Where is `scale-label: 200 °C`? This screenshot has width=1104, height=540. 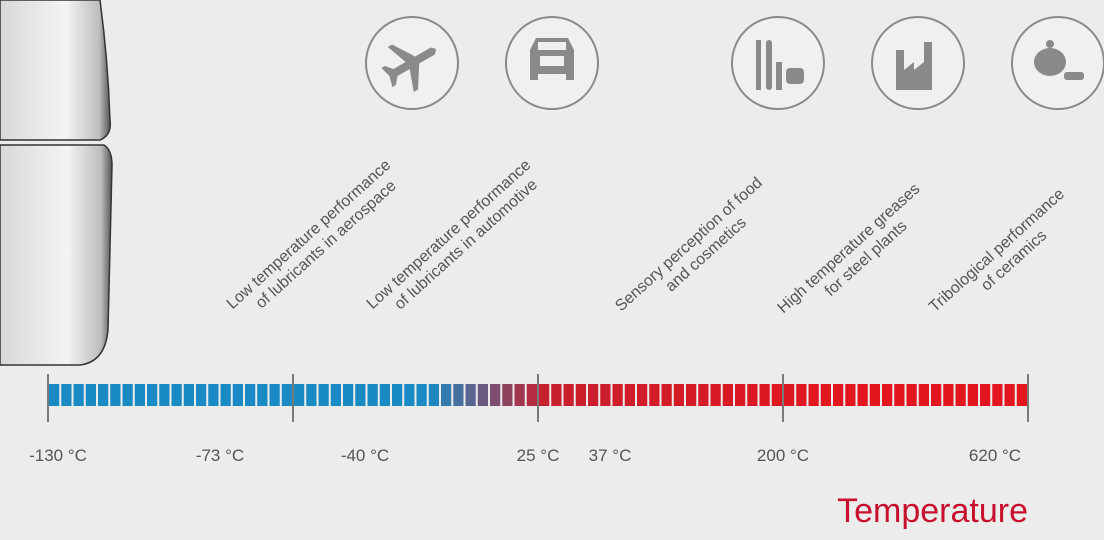
scale-label: 200 °C is located at coordinates (783, 455).